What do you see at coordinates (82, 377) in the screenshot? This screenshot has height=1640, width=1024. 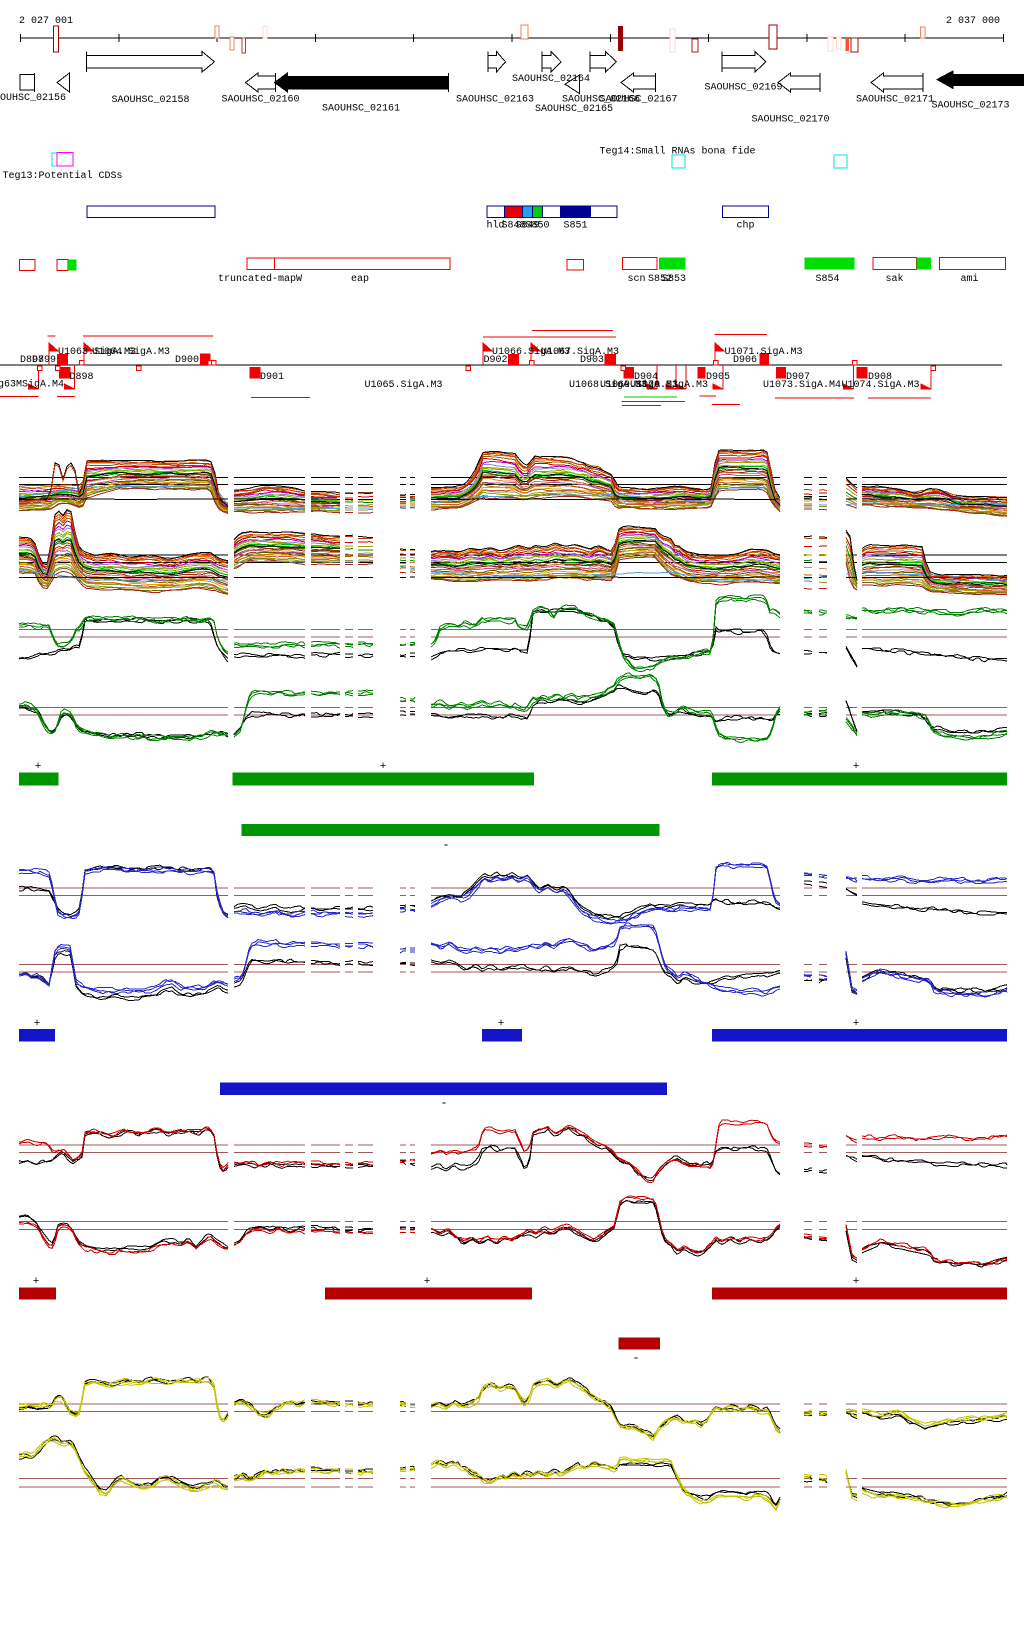 I see `svg-text: D898` at bounding box center [82, 377].